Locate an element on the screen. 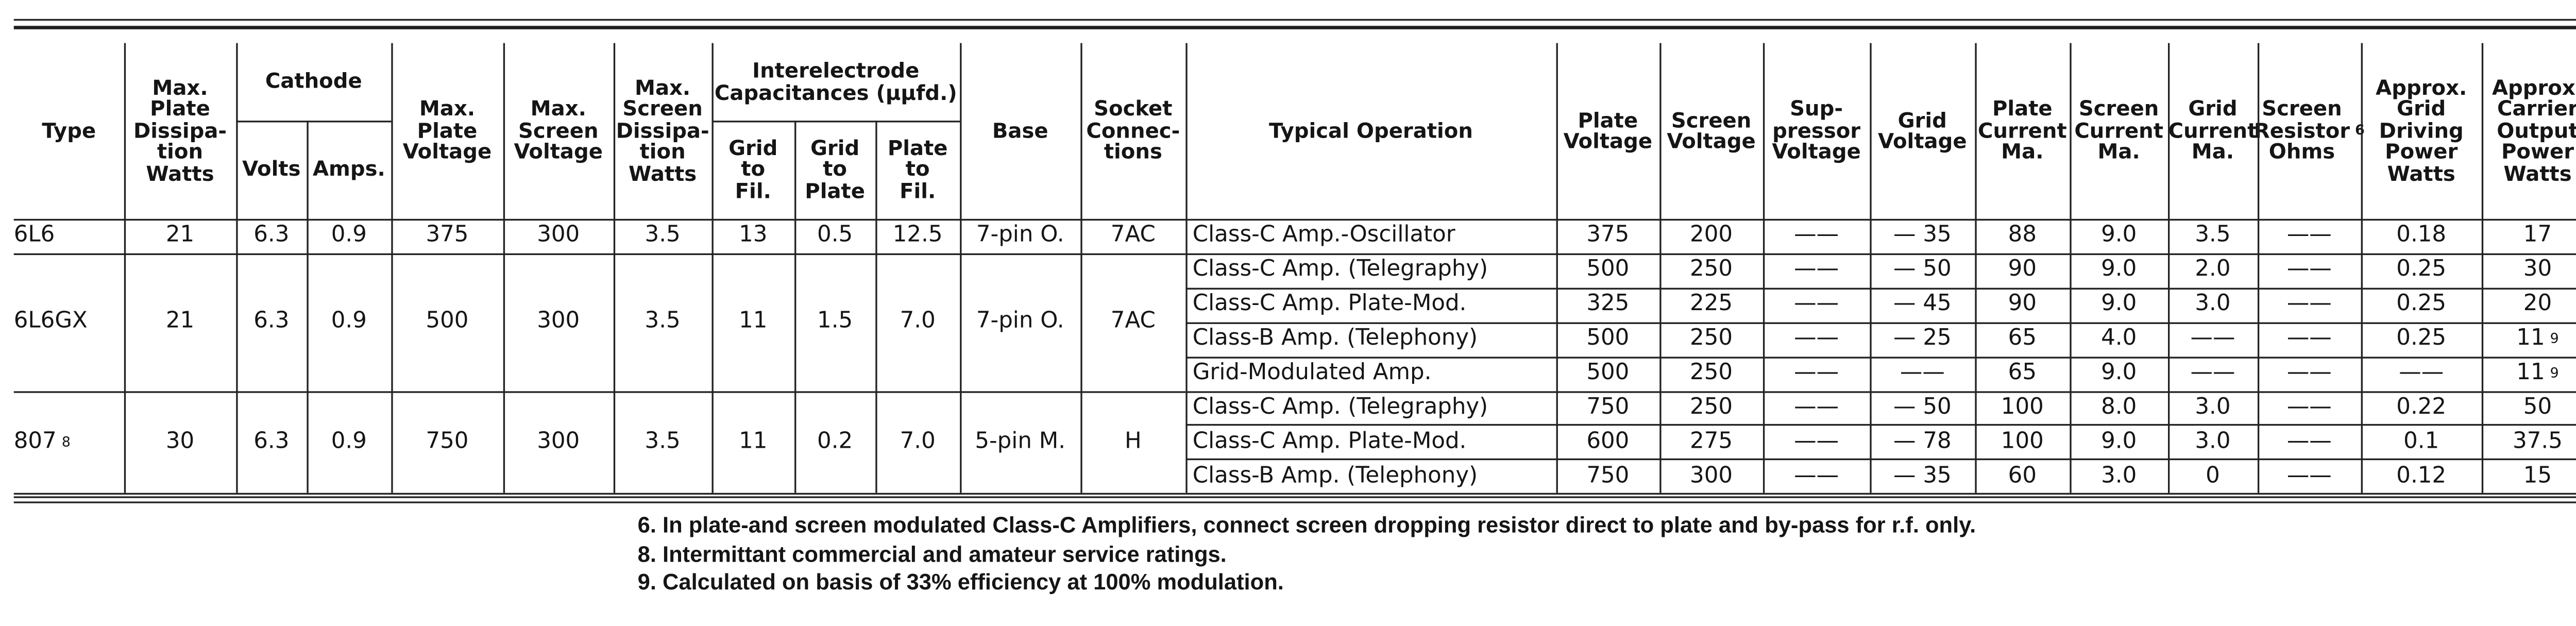  value: 200 is located at coordinates (1711, 236).